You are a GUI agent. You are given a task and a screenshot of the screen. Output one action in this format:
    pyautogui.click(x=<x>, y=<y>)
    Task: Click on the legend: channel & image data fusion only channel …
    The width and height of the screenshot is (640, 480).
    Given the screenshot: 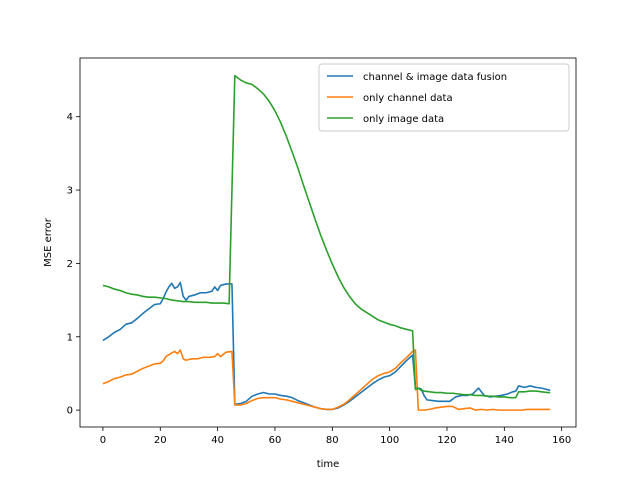 What is the action you would take?
    pyautogui.click(x=444, y=97)
    